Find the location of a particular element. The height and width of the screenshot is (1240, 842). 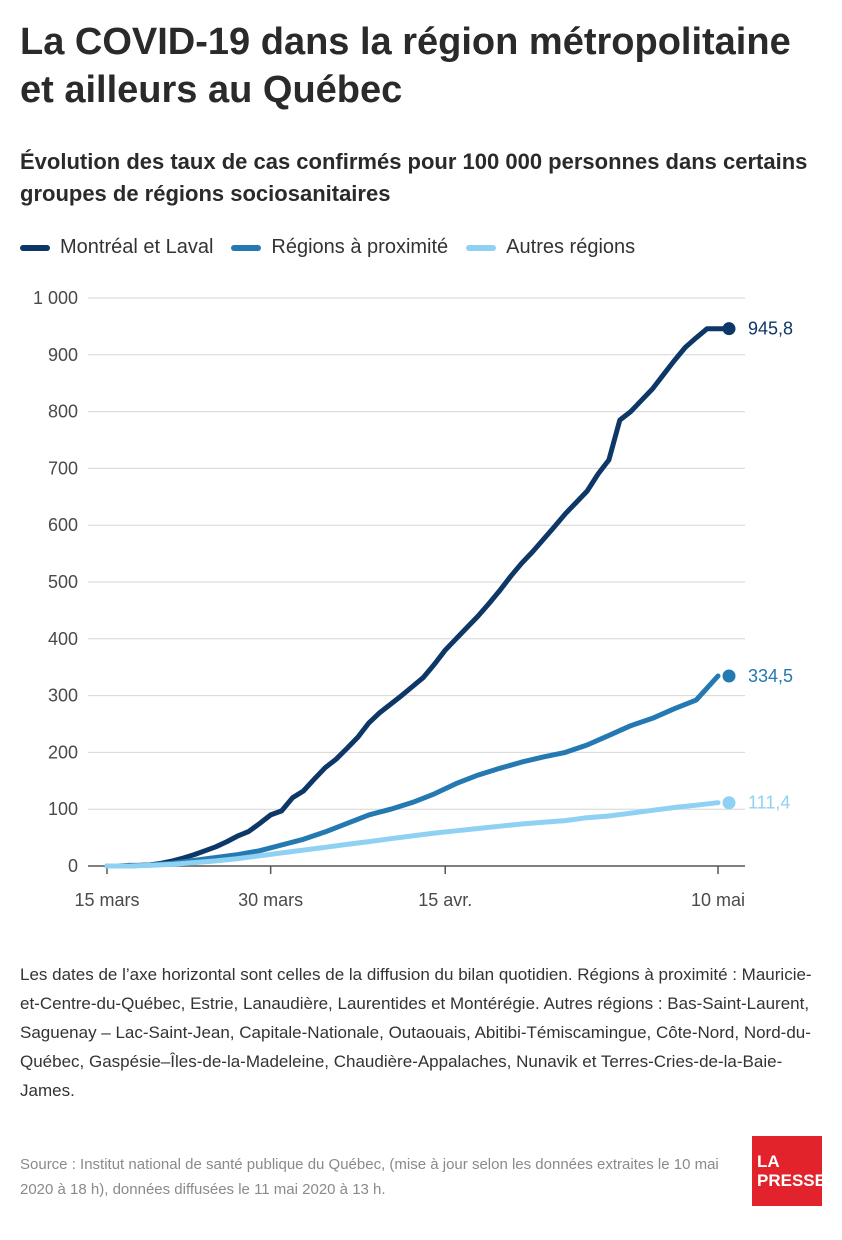

y-tick-label: 700 is located at coordinates (63, 468).